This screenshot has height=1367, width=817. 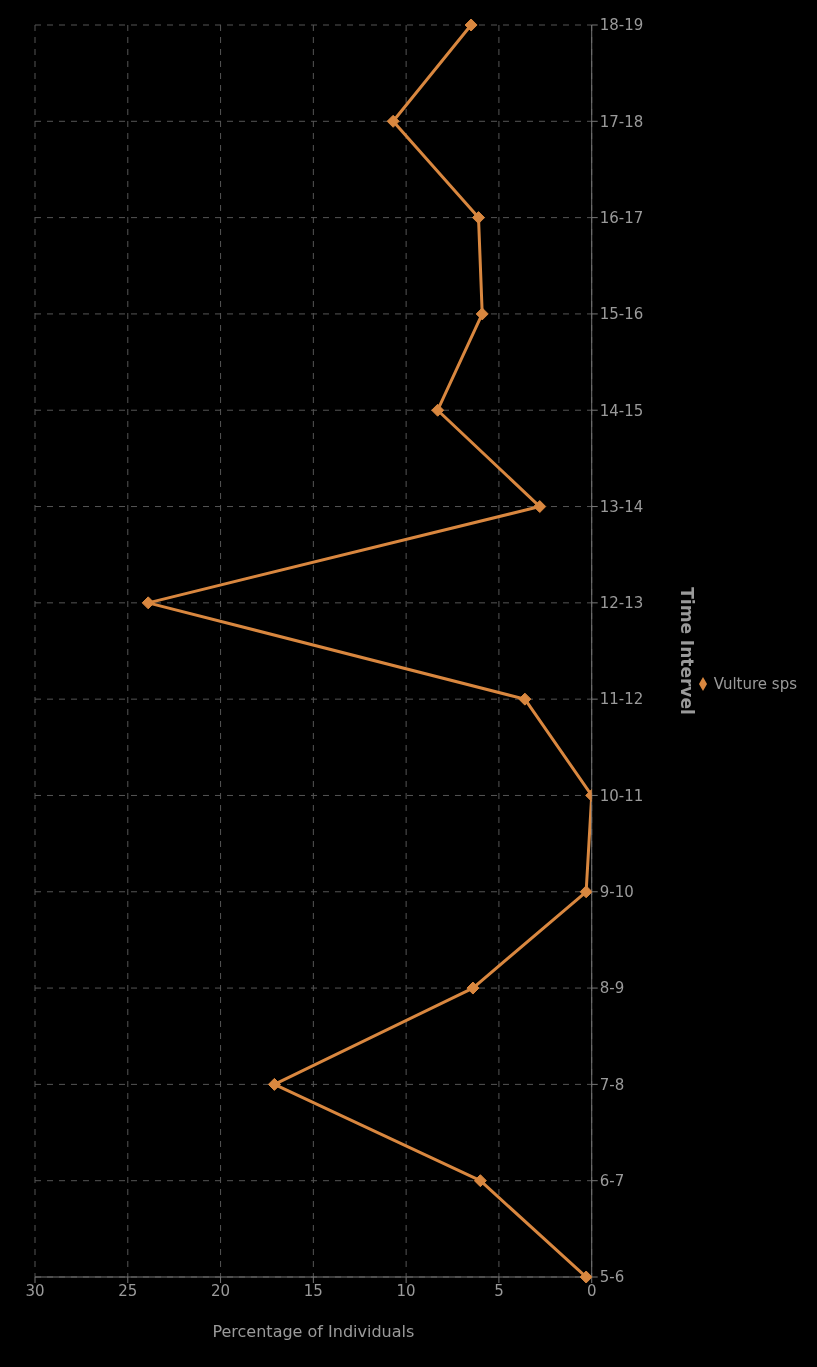 What do you see at coordinates (621, 795) in the screenshot?
I see `y-tick-label: 10-11` at bounding box center [621, 795].